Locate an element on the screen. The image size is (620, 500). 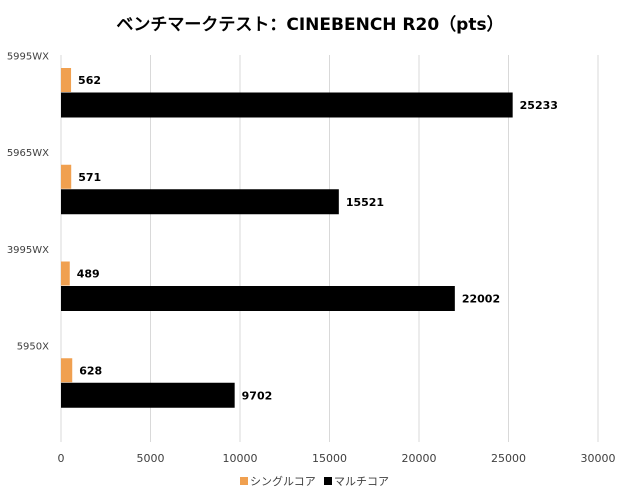
x-tick-label: 10000 is located at coordinates (240, 458).